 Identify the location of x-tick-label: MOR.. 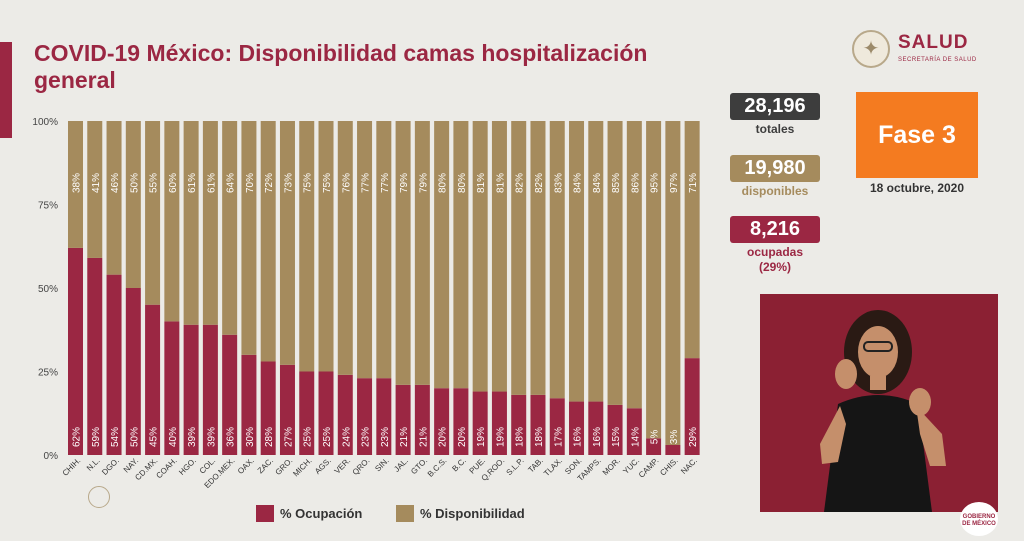
(611, 466).